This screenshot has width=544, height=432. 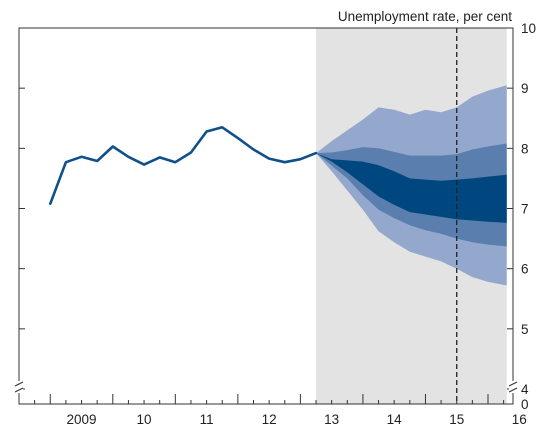 I want to click on y-tick-label: 6, so click(x=525, y=269).